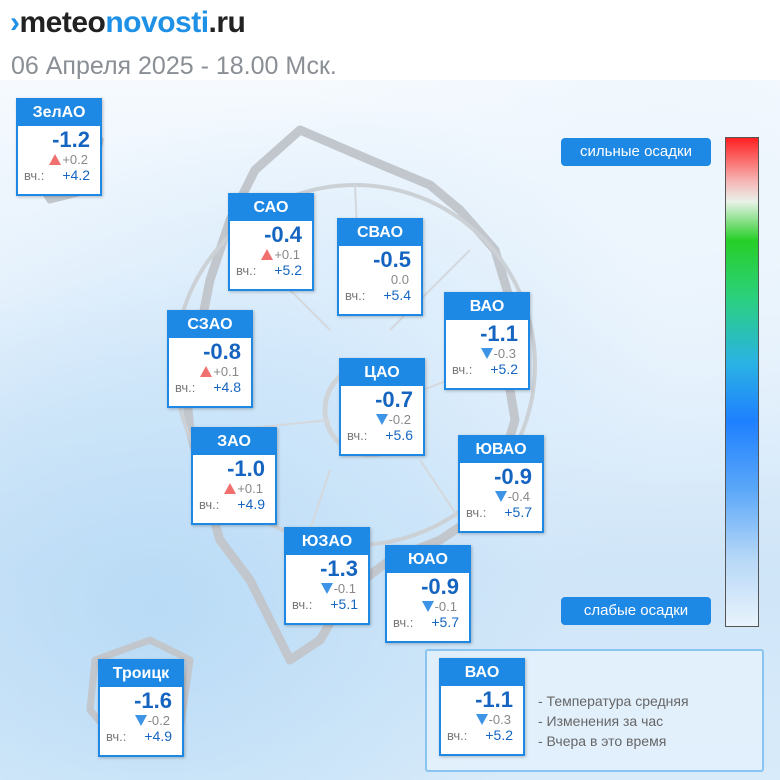 Image resolution: width=780 pixels, height=780 pixels. I want to click on temperature-value: -0.8, so click(222, 351).